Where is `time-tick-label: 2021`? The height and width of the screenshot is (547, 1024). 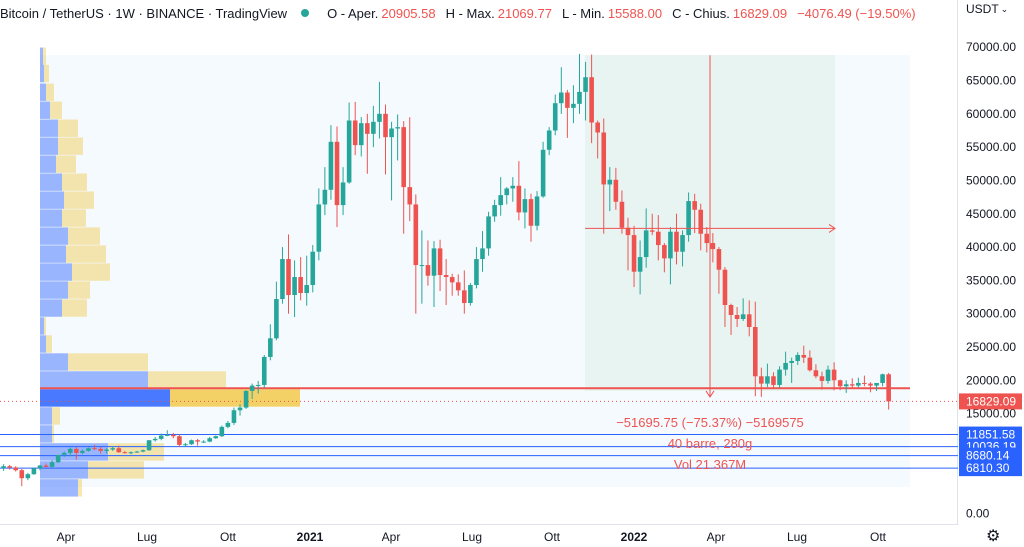 time-tick-label: 2021 is located at coordinates (310, 537).